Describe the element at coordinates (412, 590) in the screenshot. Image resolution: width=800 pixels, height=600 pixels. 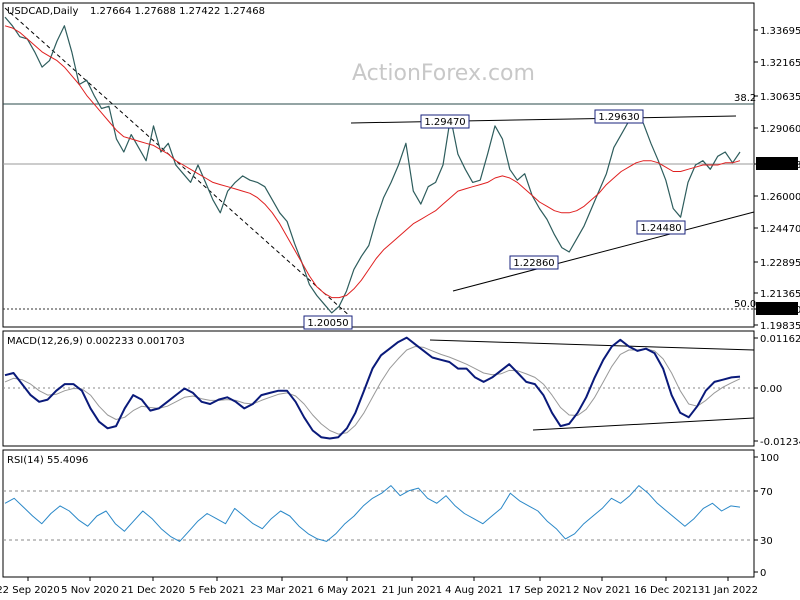
I see `xtick-label: 21 Jun 2021` at that location.